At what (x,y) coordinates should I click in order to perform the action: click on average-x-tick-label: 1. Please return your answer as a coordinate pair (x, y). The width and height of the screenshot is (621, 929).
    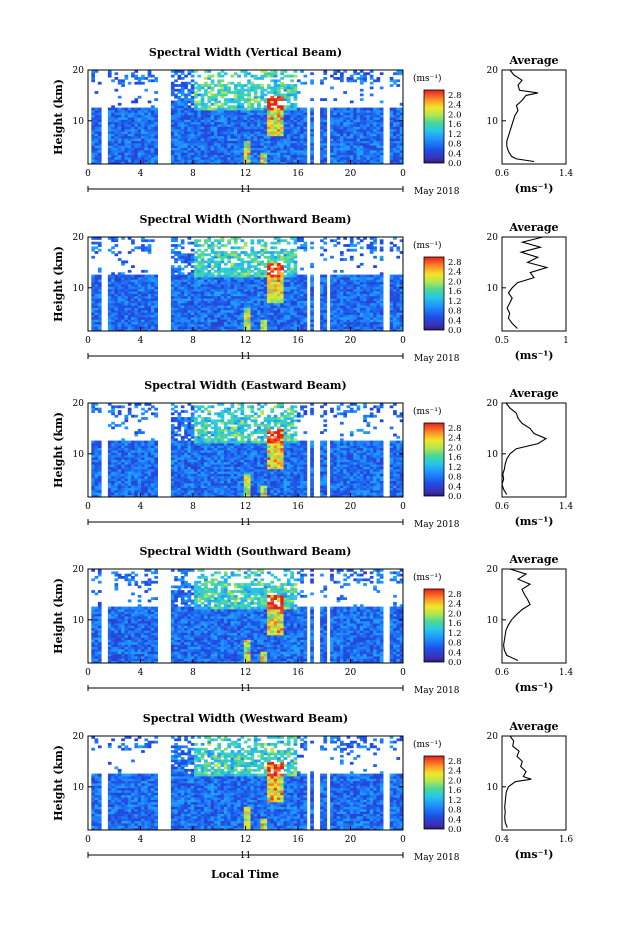
    Looking at the image, I should click on (566, 341).